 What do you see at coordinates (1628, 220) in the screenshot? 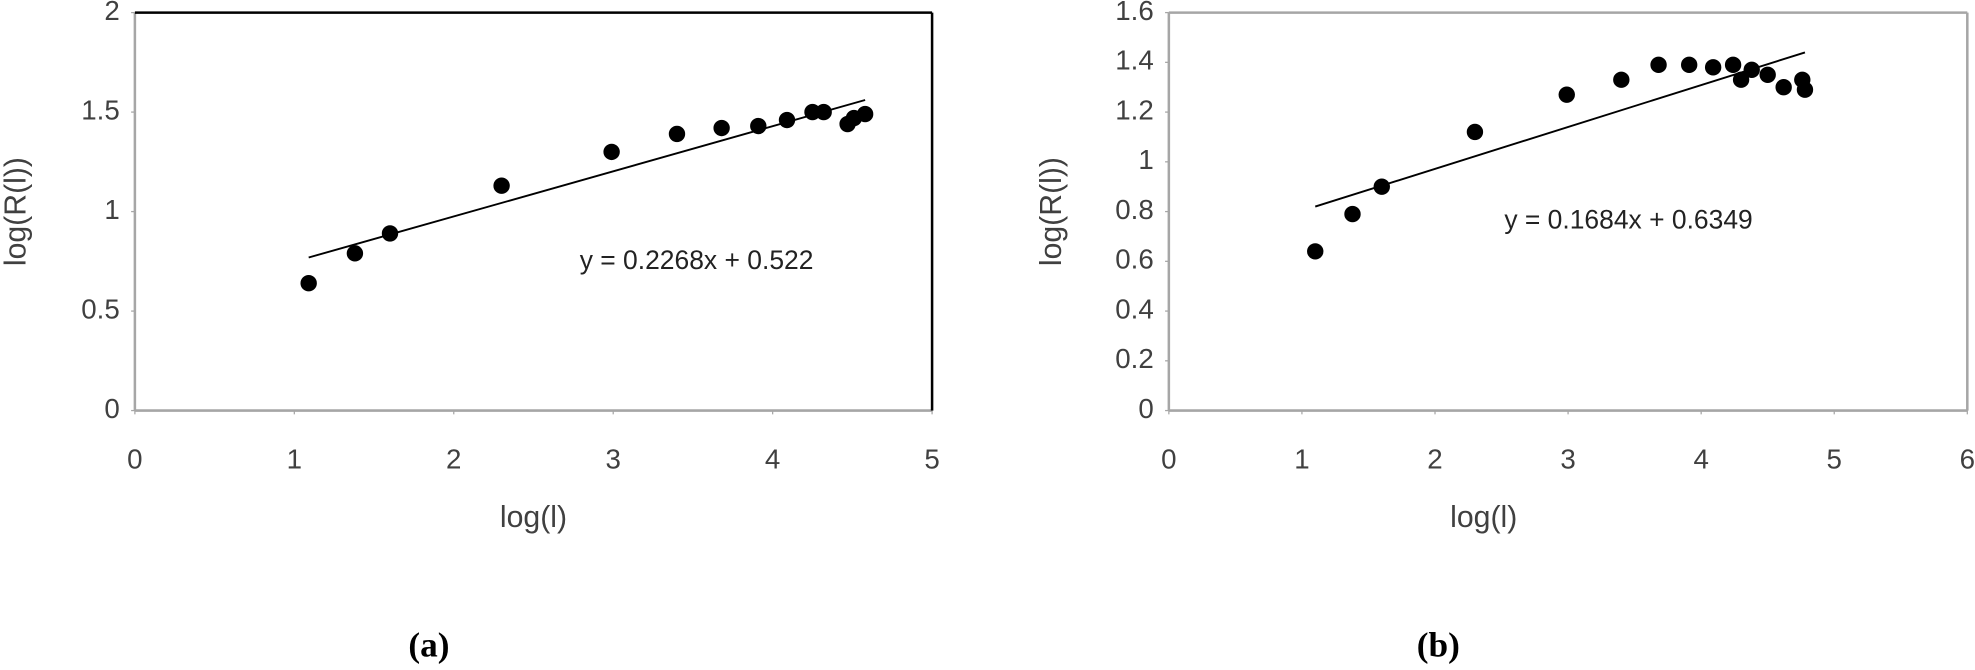
I see `trendline-equation: y = 0.1684x + 0.6349` at bounding box center [1628, 220].